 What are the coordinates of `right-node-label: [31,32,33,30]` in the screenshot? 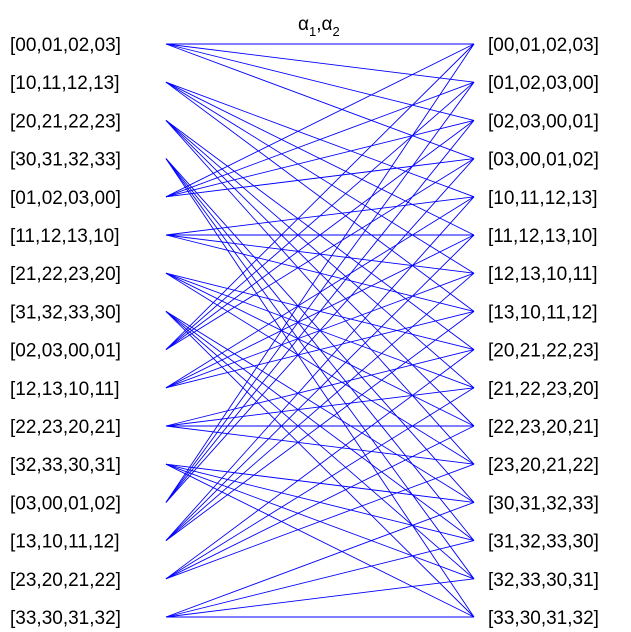 It's located at (543, 542).